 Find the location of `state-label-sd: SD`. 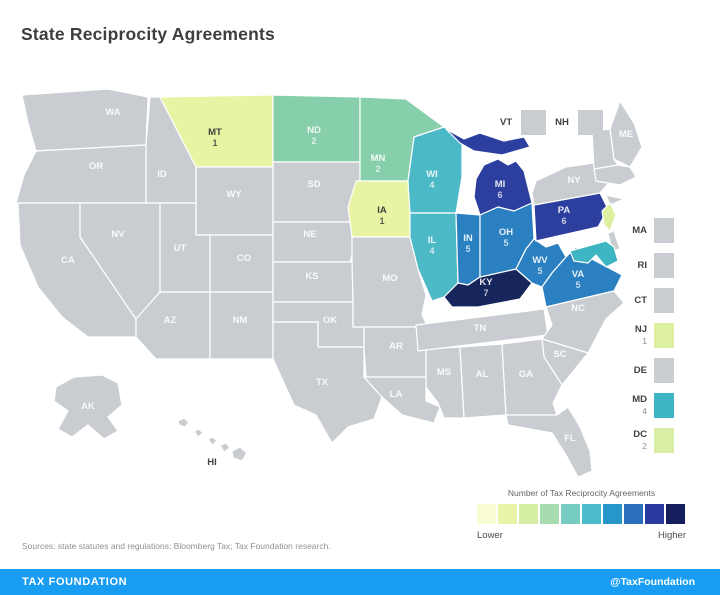

state-label-sd: SD is located at coordinates (313, 184).